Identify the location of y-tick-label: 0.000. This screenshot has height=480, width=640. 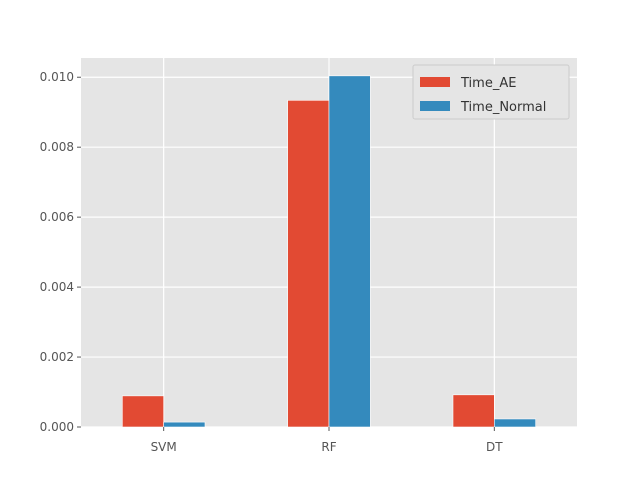
(57, 427).